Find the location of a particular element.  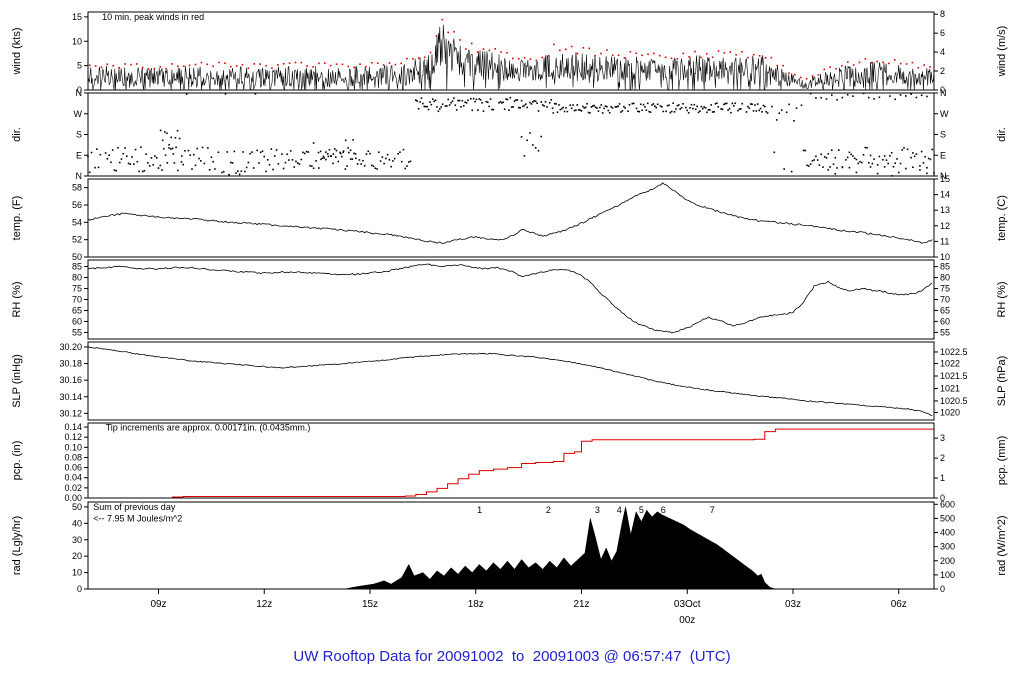

y-tick-label-right: 85 is located at coordinates (945, 267).